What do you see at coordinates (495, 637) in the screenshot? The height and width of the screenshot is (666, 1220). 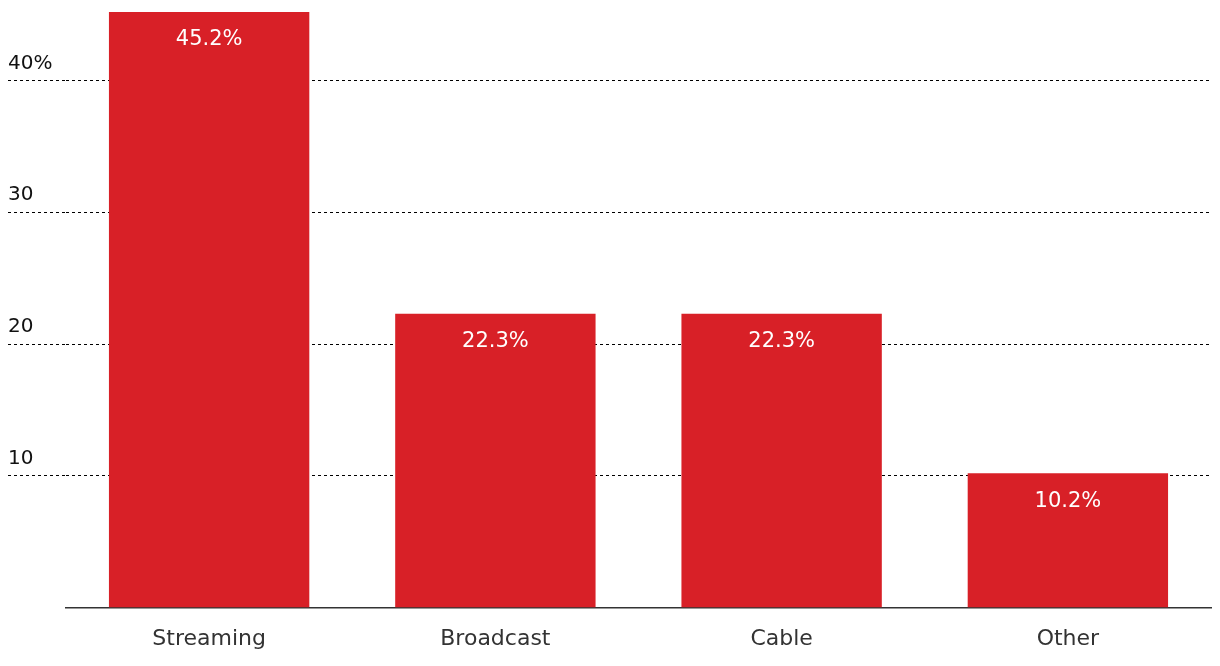 I see `x-tick-label: Broadcast` at bounding box center [495, 637].